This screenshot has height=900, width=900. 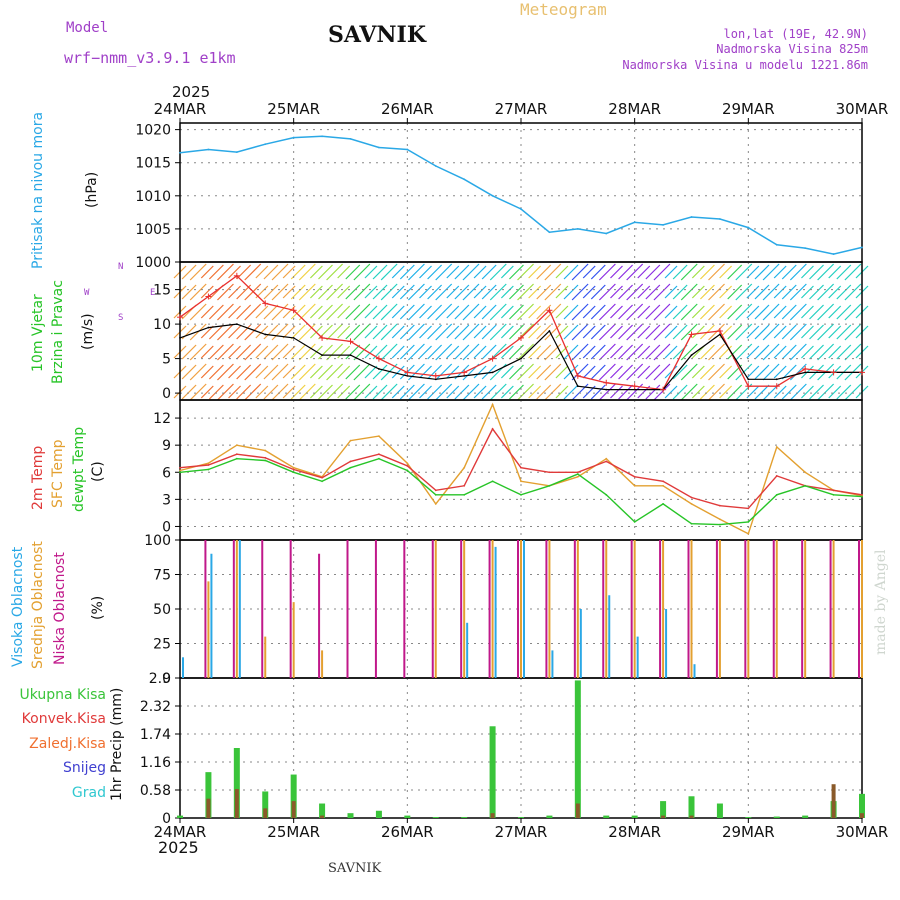 I want to click on date-label-top-5: 29MAR, so click(x=748, y=109).